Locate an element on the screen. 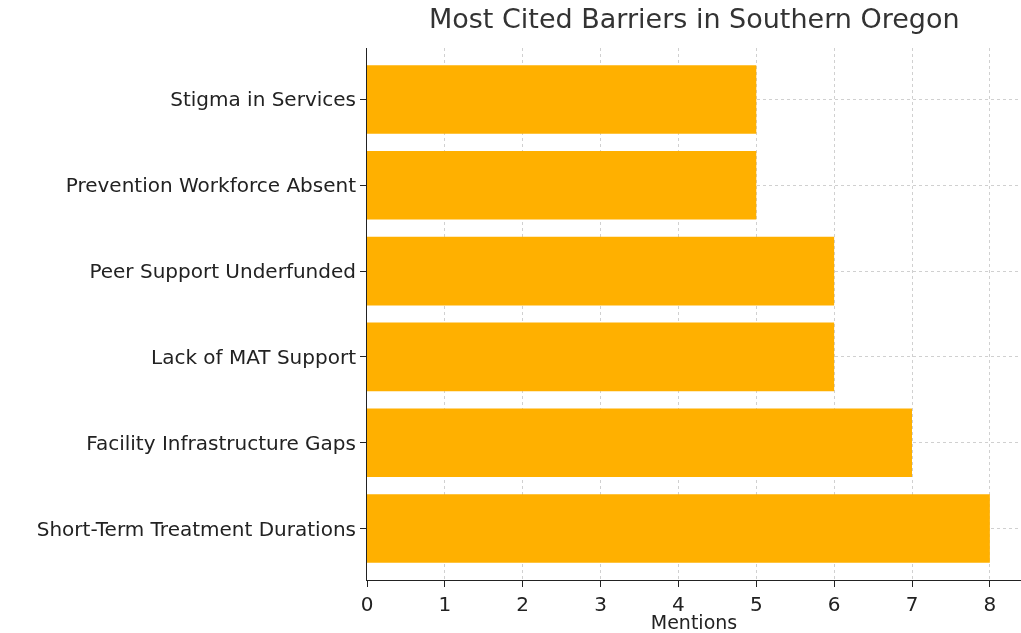  x-tick-label: 3 is located at coordinates (600, 604).